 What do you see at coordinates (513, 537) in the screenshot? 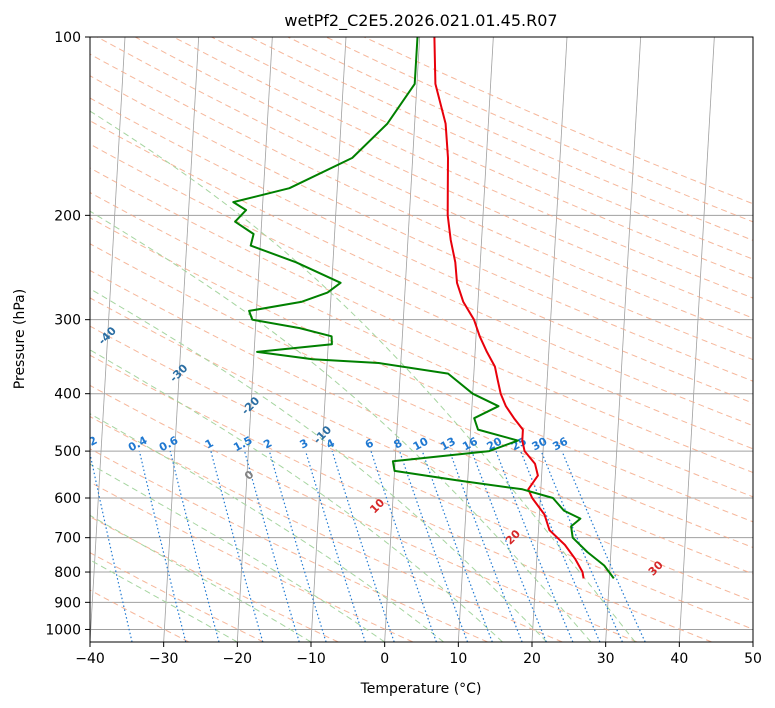
I see `isotherm-label: 20` at bounding box center [513, 537].